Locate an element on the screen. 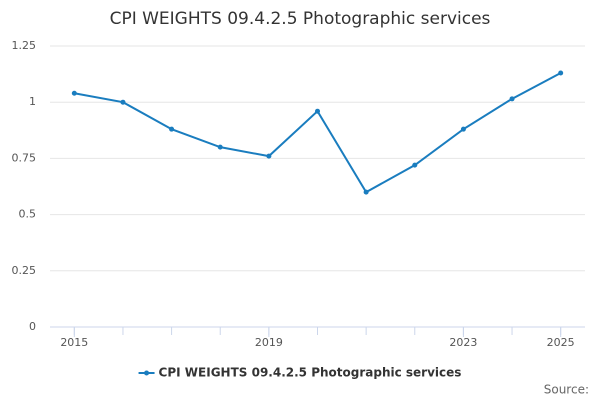  y-tick-label: 1.25 is located at coordinates (24, 45).